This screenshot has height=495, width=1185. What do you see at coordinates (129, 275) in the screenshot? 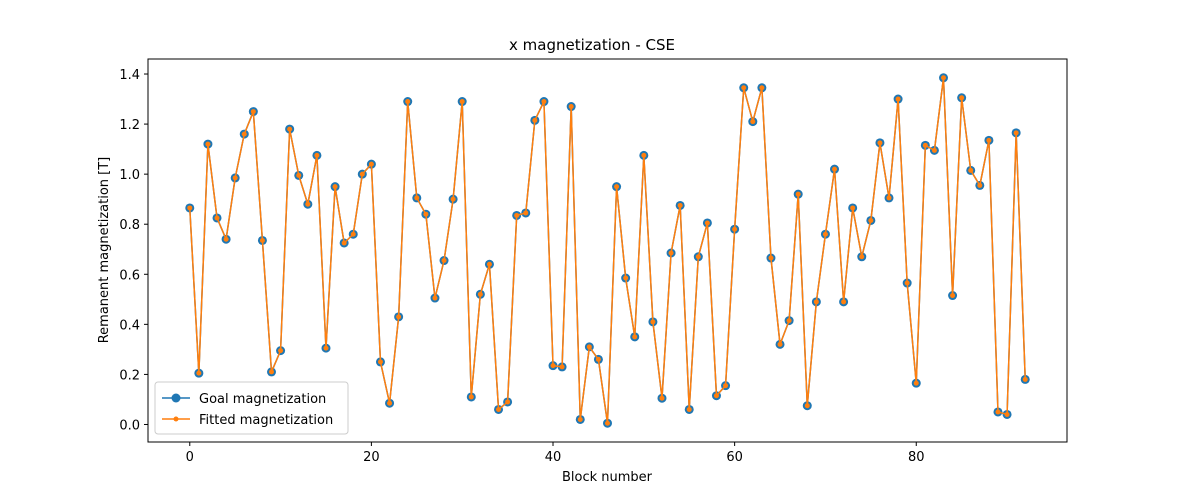
I see `y-tick-label: 0.6` at bounding box center [129, 275].